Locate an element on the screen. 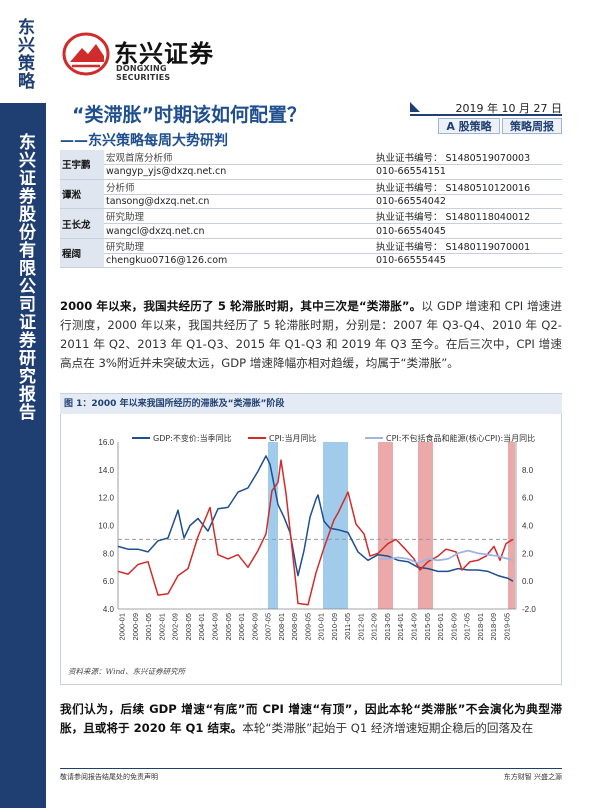  x-tick-label: 2008-01 is located at coordinates (281, 627).